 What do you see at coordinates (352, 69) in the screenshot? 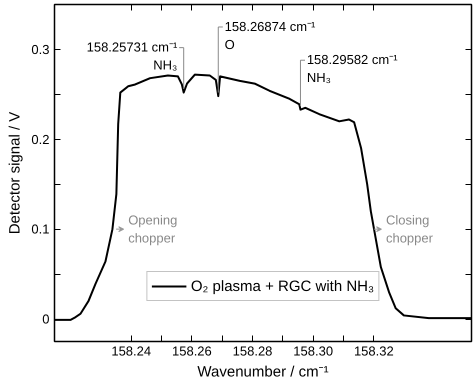
I see `annotation: 158.29582 cm⁻¹ NH₃` at bounding box center [352, 69].